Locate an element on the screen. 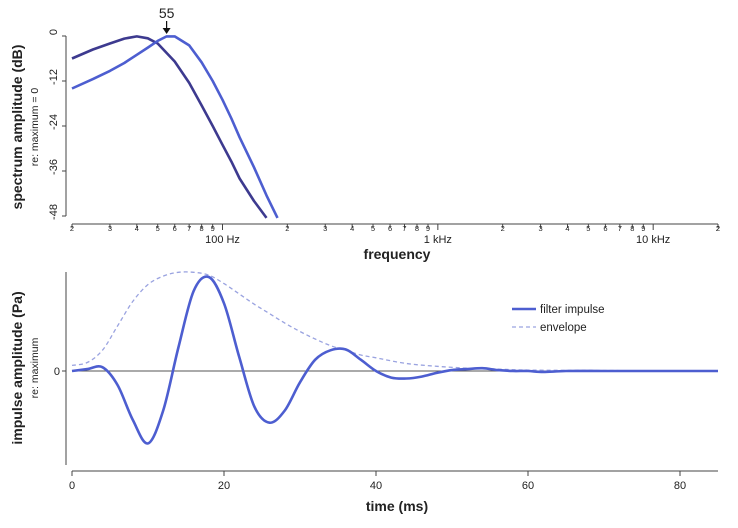 The height and width of the screenshot is (528, 738). legend-label-0: filter impulse is located at coordinates (572, 310).